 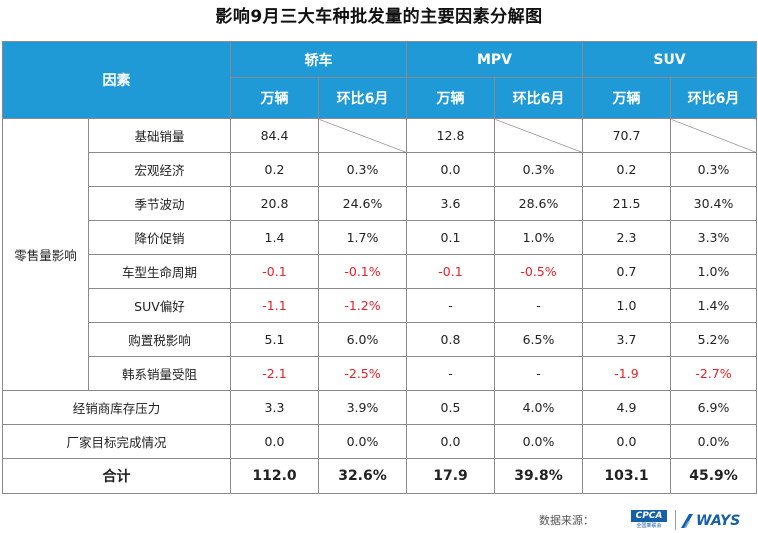 What do you see at coordinates (538, 407) in the screenshot?
I see `table-cell: 4.0%` at bounding box center [538, 407].